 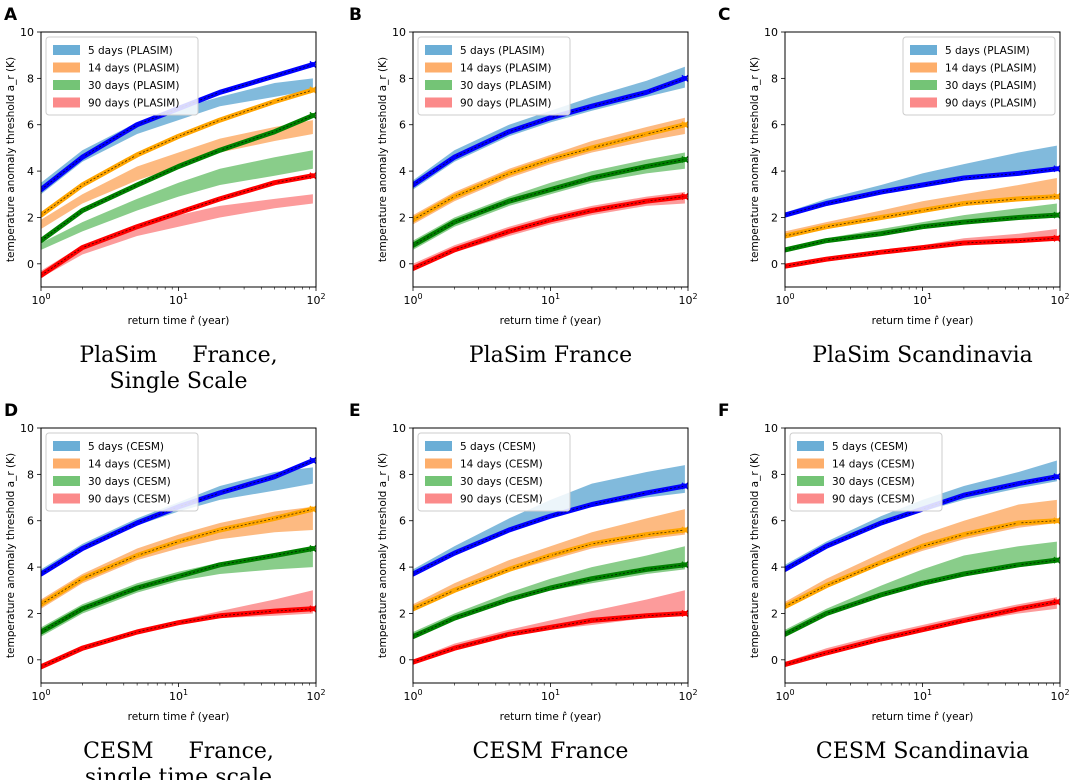 I want to click on legend-label: 30 days (CESM), so click(x=873, y=482).